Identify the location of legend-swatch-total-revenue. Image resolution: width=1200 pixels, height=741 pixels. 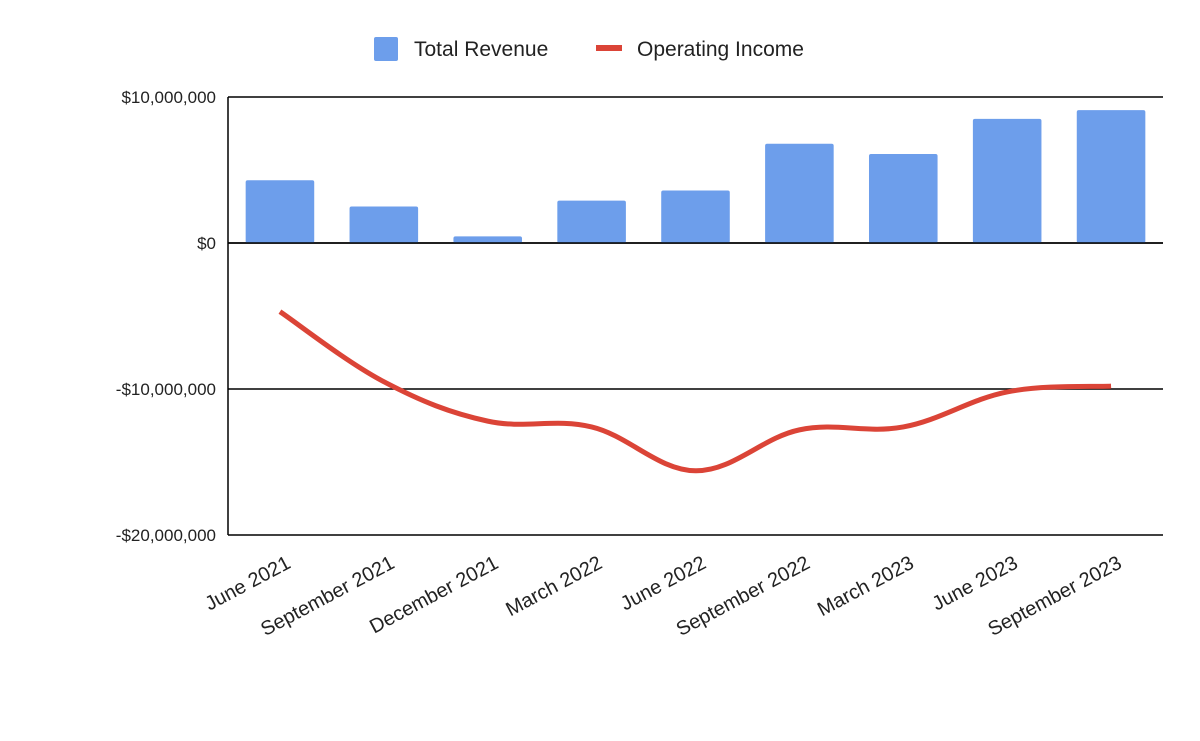
(386, 49).